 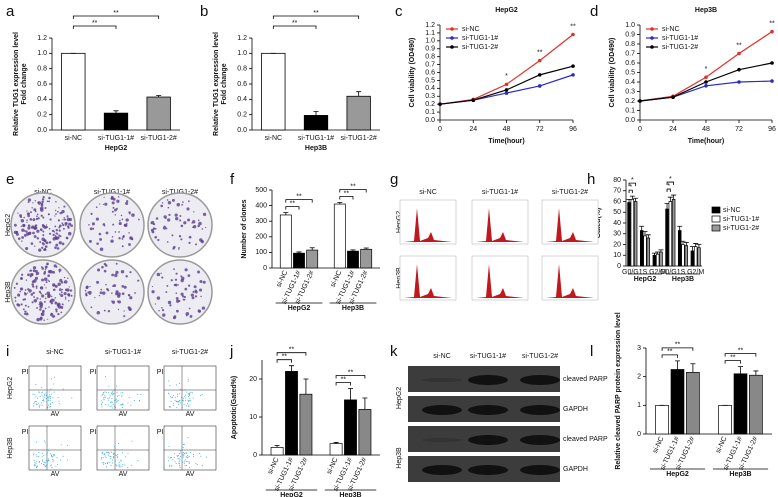 What do you see at coordinates (683, 279) in the screenshot?
I see `group-label: Hep3B` at bounding box center [683, 279].